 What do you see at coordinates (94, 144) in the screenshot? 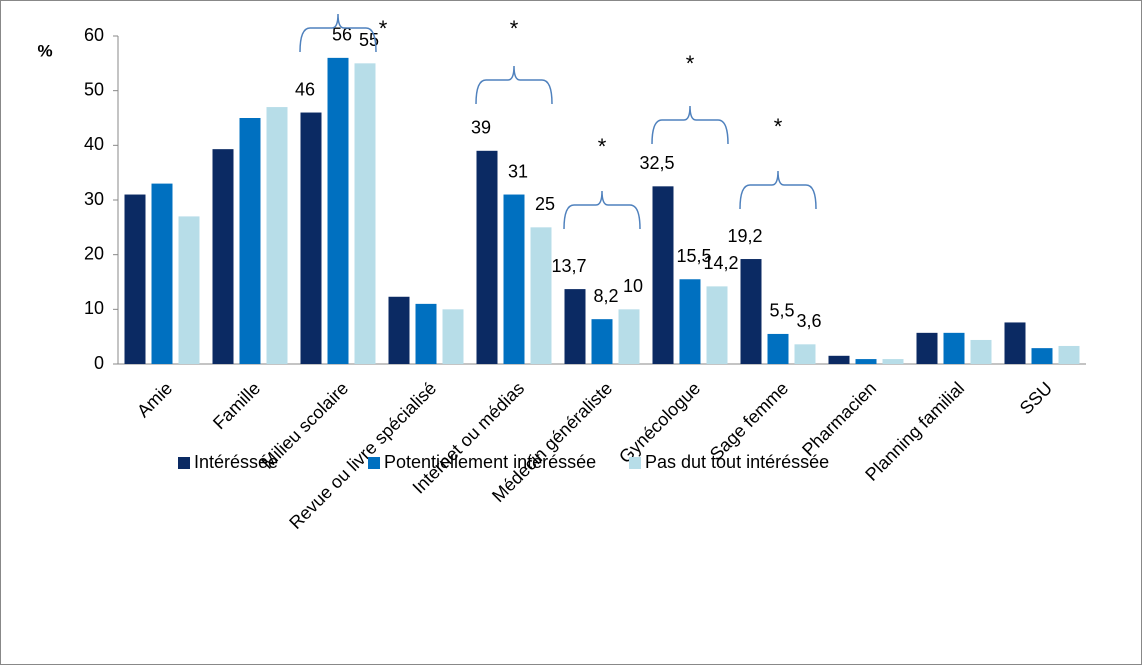
I see `y-tick-label: 40` at bounding box center [94, 144].